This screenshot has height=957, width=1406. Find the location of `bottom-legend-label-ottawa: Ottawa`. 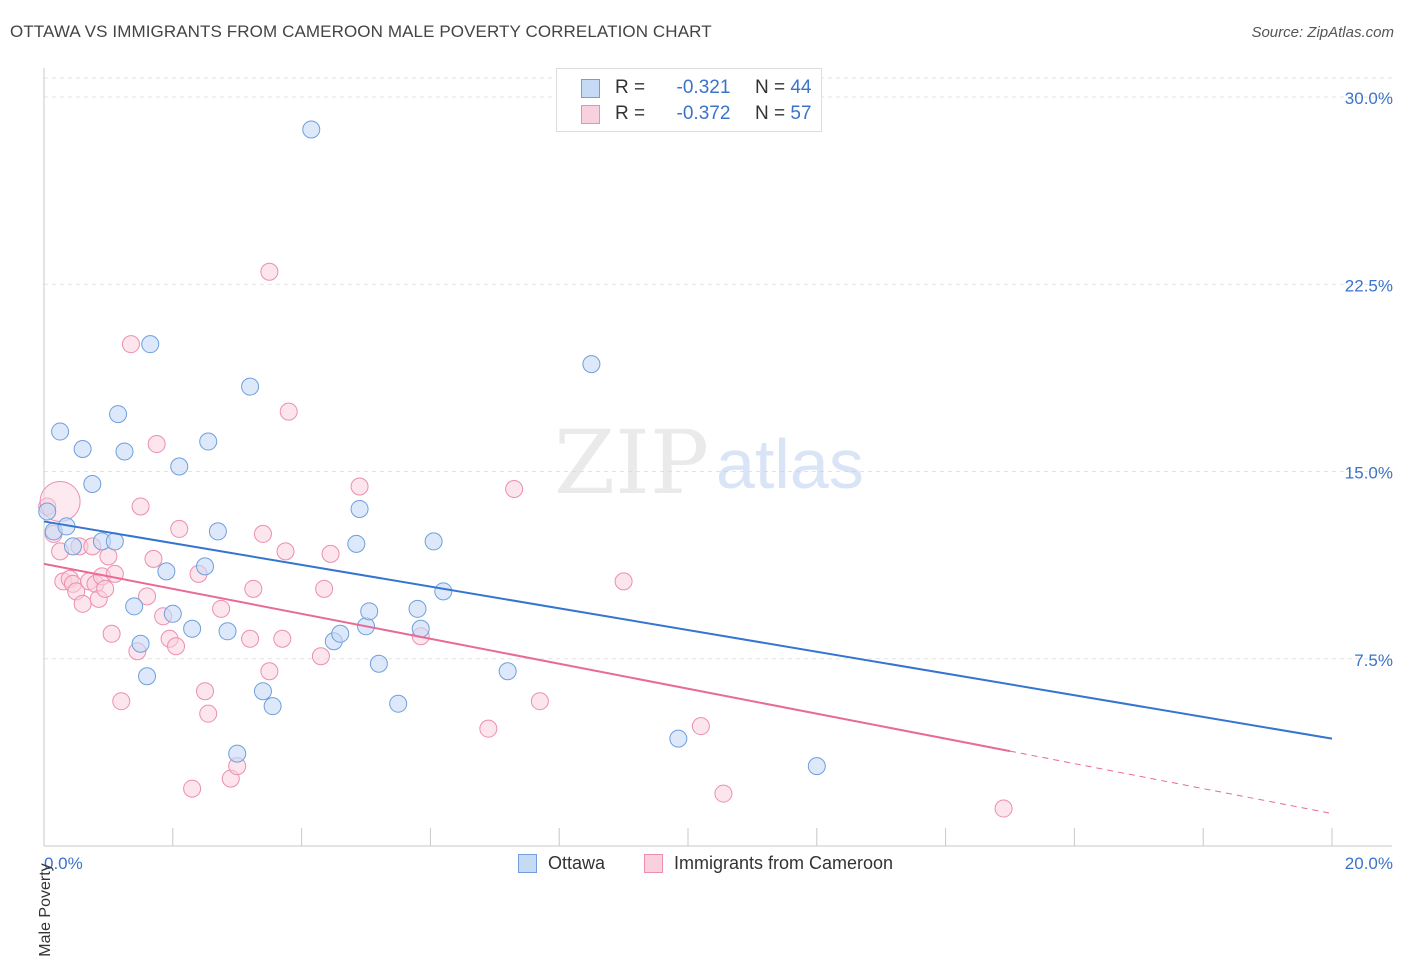

bottom-legend-label-ottawa: Ottawa is located at coordinates (577, 863).